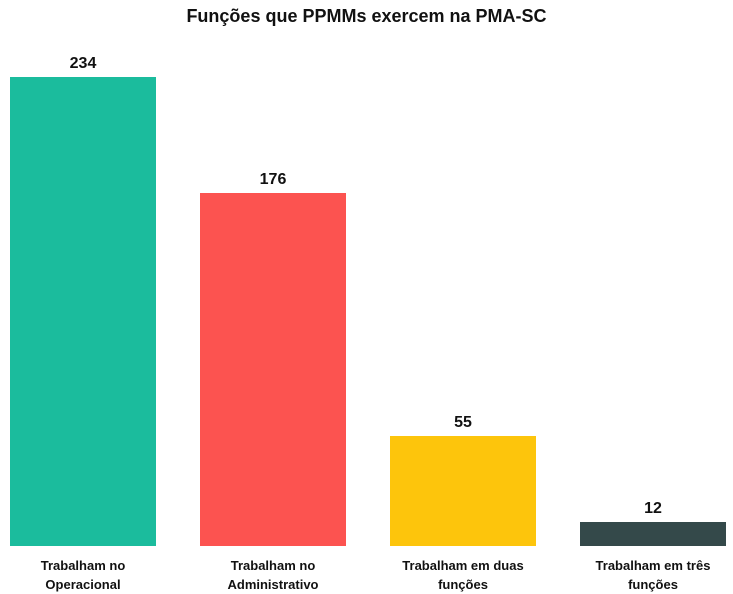  Describe the element at coordinates (273, 180) in the screenshot. I see `value-label: 176` at that location.